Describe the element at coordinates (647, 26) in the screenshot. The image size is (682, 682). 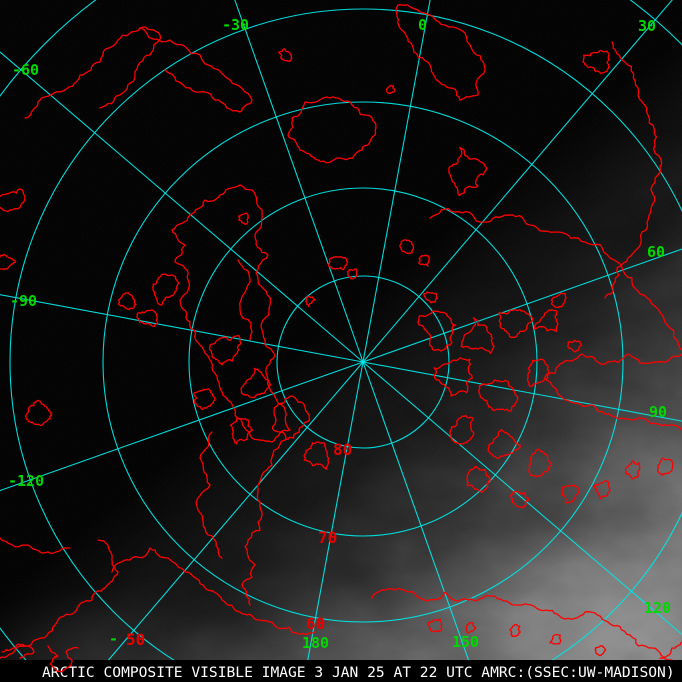
I see `longitude-label: 30` at that location.